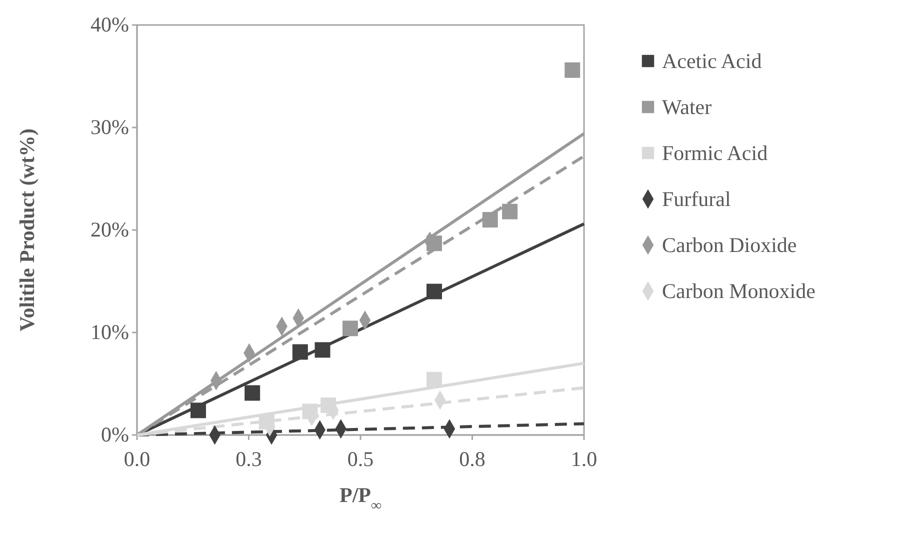  I want to click on legend-label: Formic Acid, so click(715, 153).